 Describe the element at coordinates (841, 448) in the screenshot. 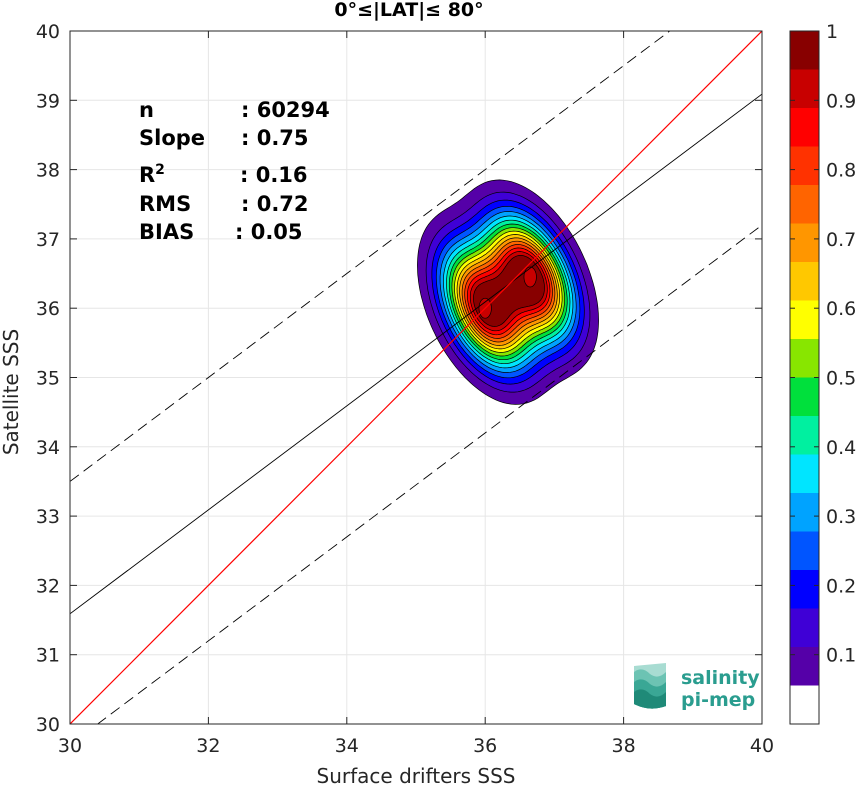

I see `colorbar-tick-label: 0.4` at that location.